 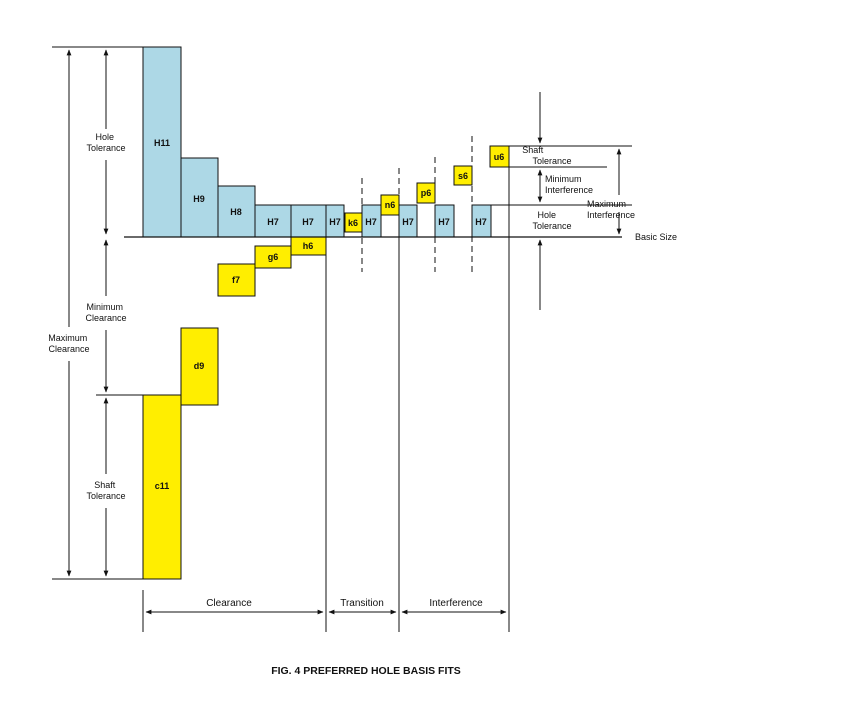 I want to click on label-k6: k6, so click(x=353, y=223).